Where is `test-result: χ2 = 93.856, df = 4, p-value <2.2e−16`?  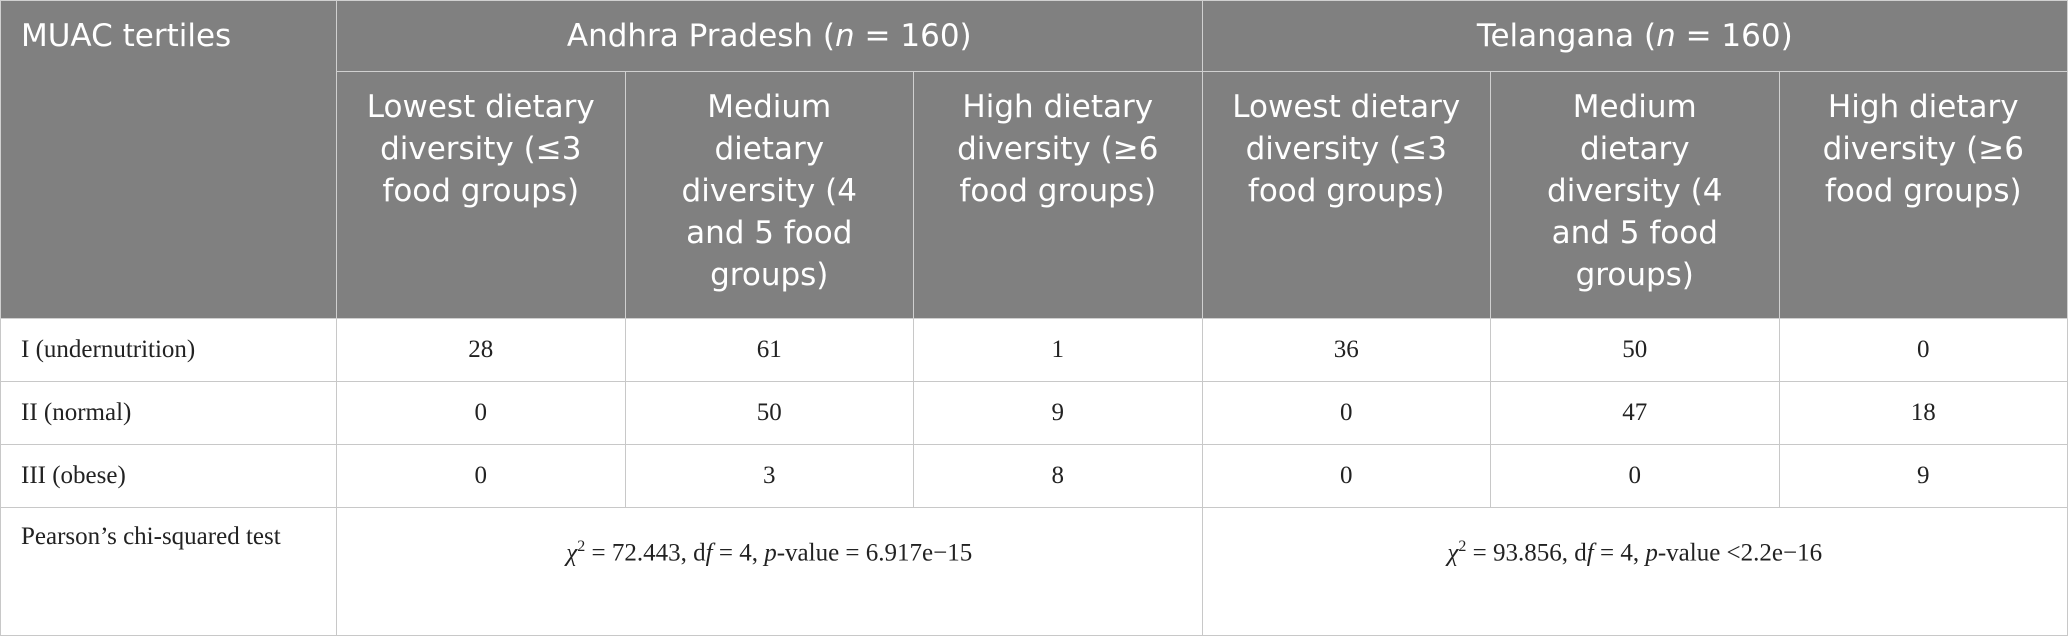
test-result: χ2 = 93.856, df = 4, p-value <2.2e−16 is located at coordinates (1634, 571).